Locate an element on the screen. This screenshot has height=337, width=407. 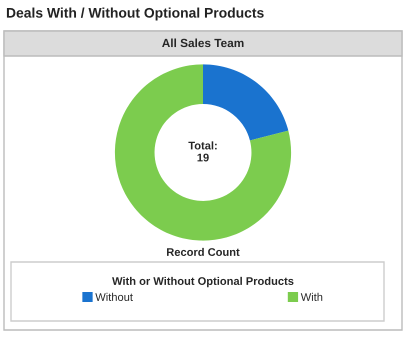
chart-title: Deals With / Without Optional Products is located at coordinates (135, 14).